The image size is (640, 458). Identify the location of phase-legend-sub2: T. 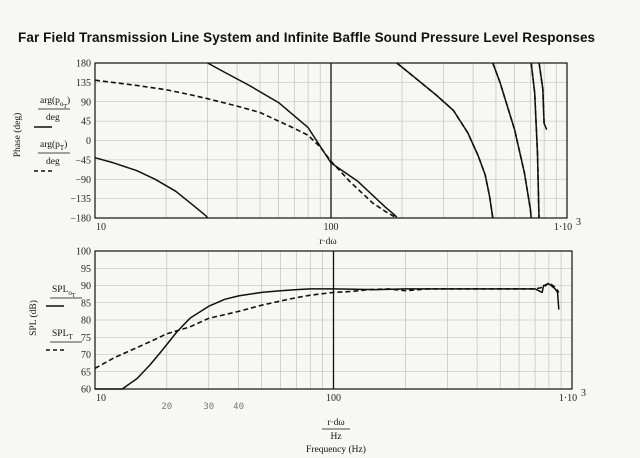
(65, 107).